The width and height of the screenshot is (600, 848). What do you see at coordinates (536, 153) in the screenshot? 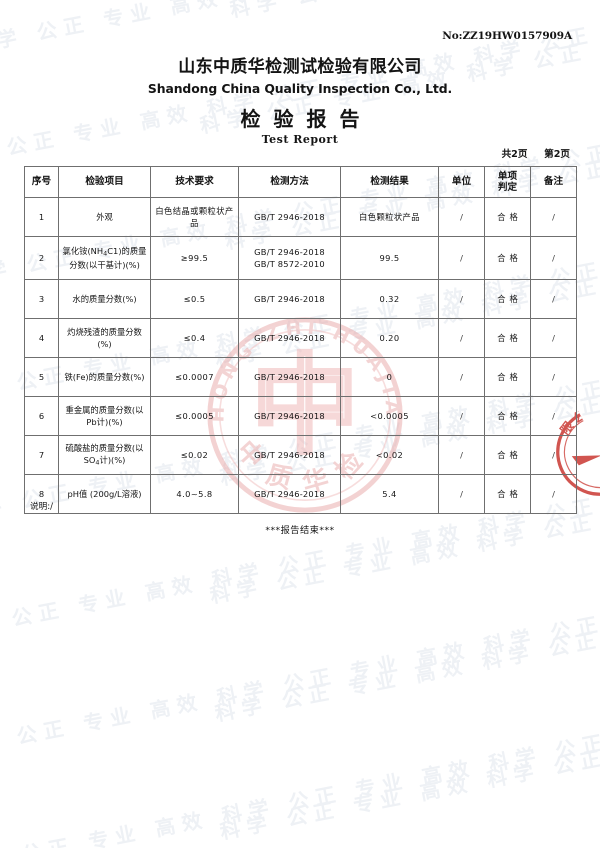
I see `page-counter: 共2页 第2页` at bounding box center [536, 153].